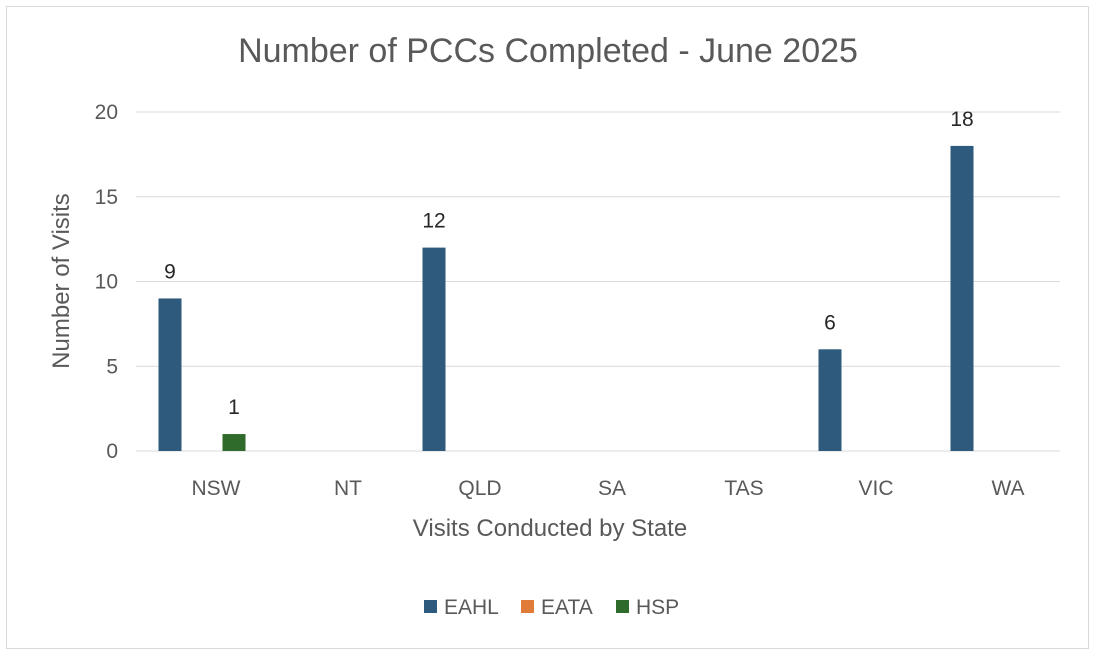 The height and width of the screenshot is (656, 1096). I want to click on legend-swatch-eahl, so click(430, 606).